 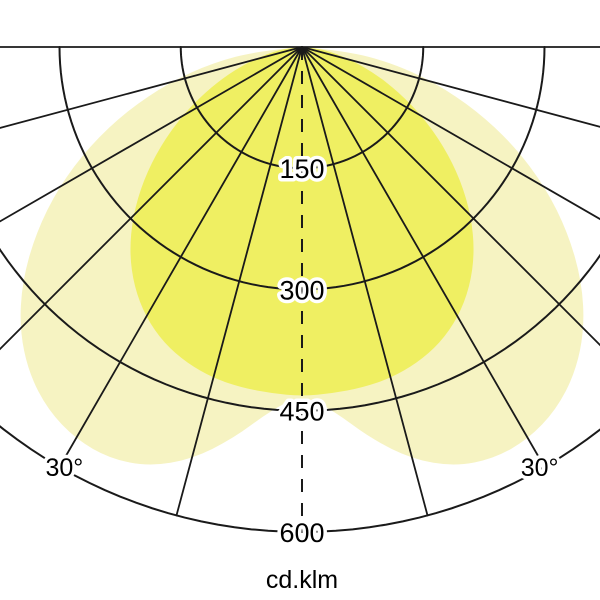 What do you see at coordinates (301, 169) in the screenshot?
I see `radial-label-150: 150` at bounding box center [301, 169].